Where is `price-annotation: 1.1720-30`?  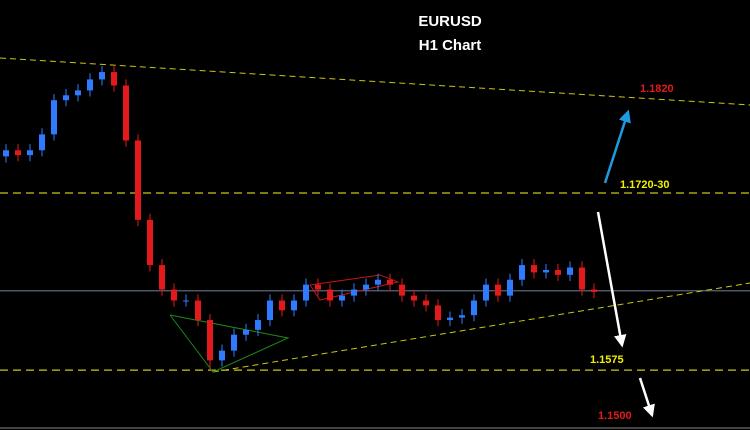
price-annotation: 1.1720-30 is located at coordinates (645, 185).